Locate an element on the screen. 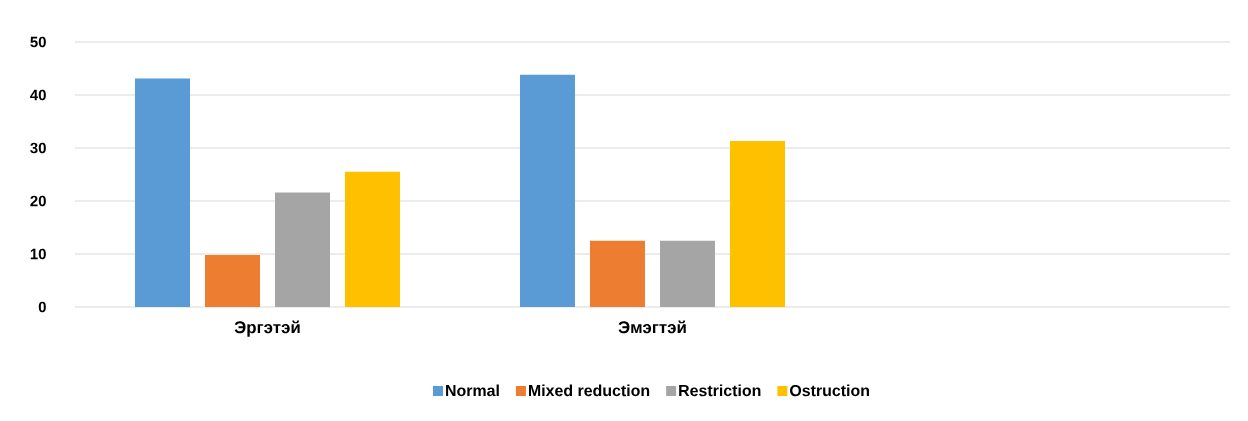  legend-label: Ostruction is located at coordinates (829, 390).